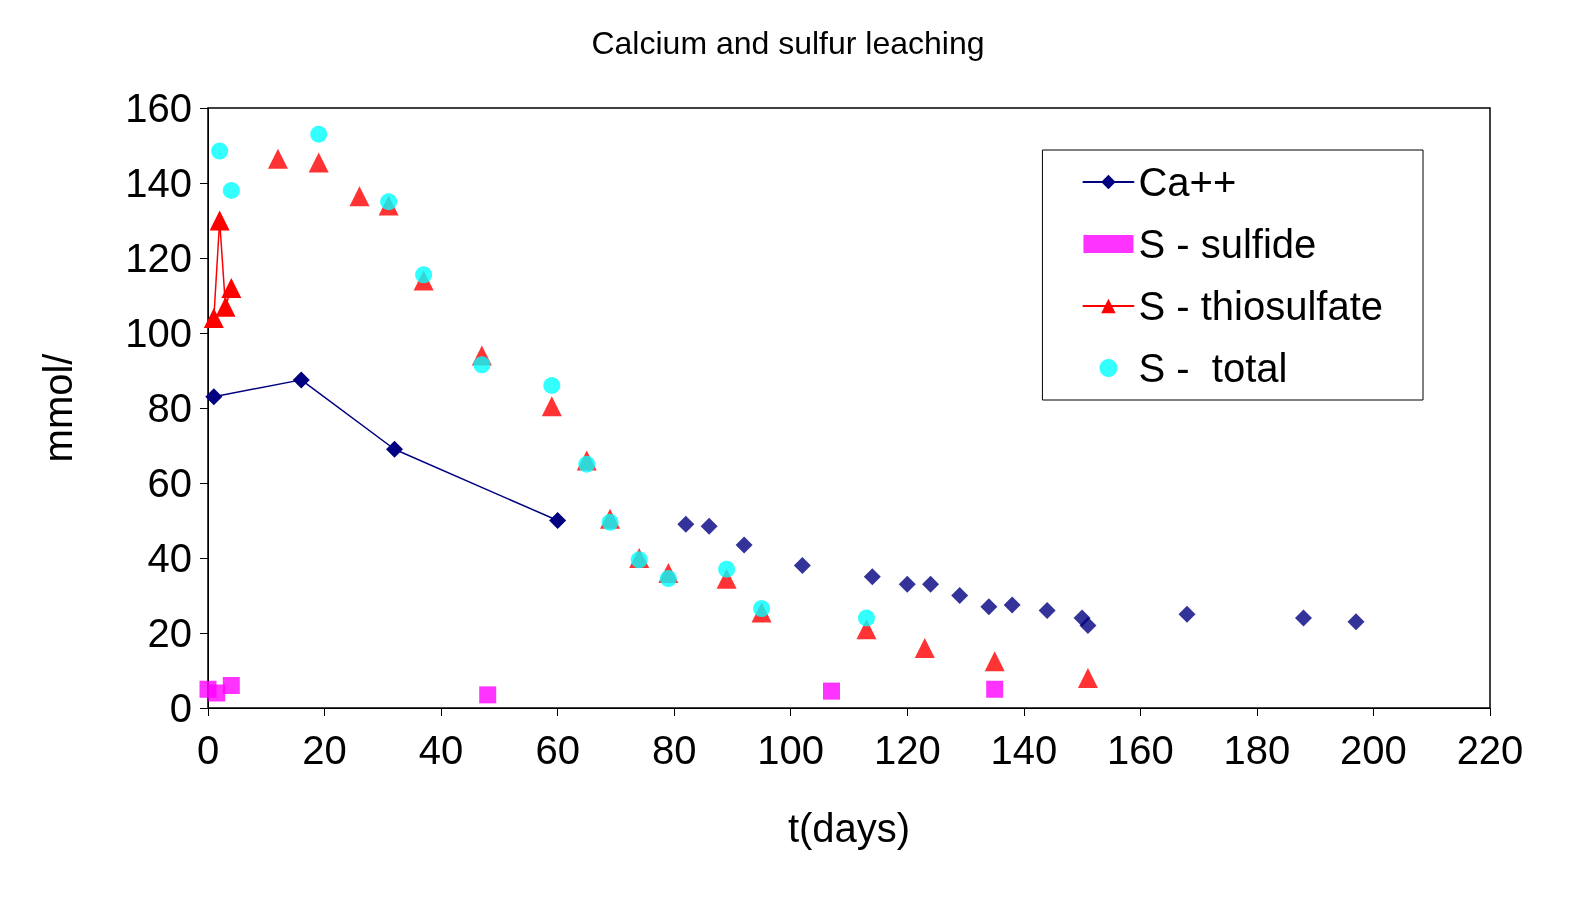  I want to click on x-tick-label: 160, so click(1140, 750).